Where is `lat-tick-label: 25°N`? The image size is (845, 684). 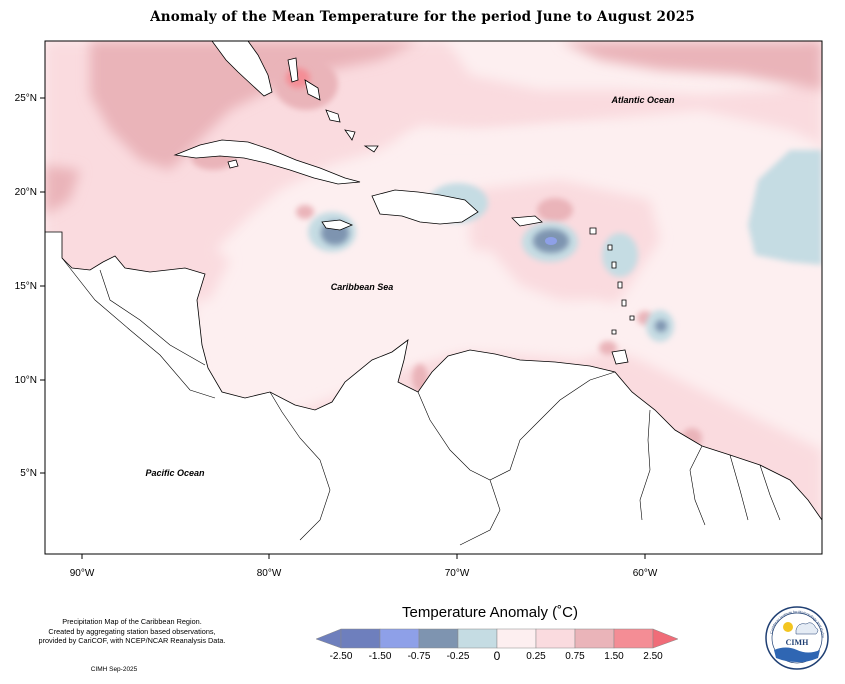
lat-tick-label: 25°N is located at coordinates (26, 98).